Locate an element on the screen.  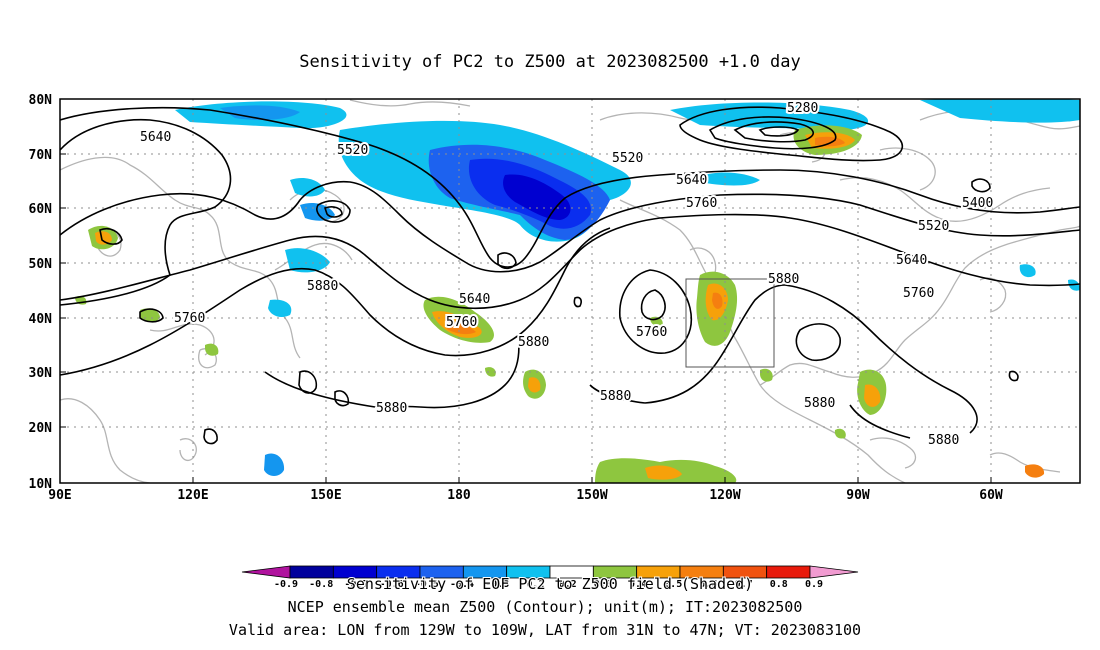
colorbar-tick-label: -0.9 is located at coordinates (286, 584).